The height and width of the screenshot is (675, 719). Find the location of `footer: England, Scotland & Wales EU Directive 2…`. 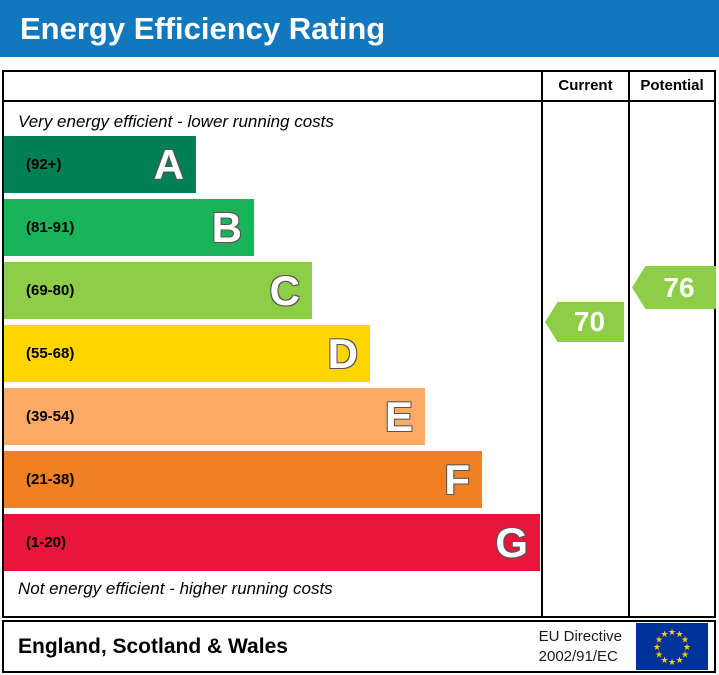

footer: England, Scotland & Wales EU Directive 2… is located at coordinates (359, 646).